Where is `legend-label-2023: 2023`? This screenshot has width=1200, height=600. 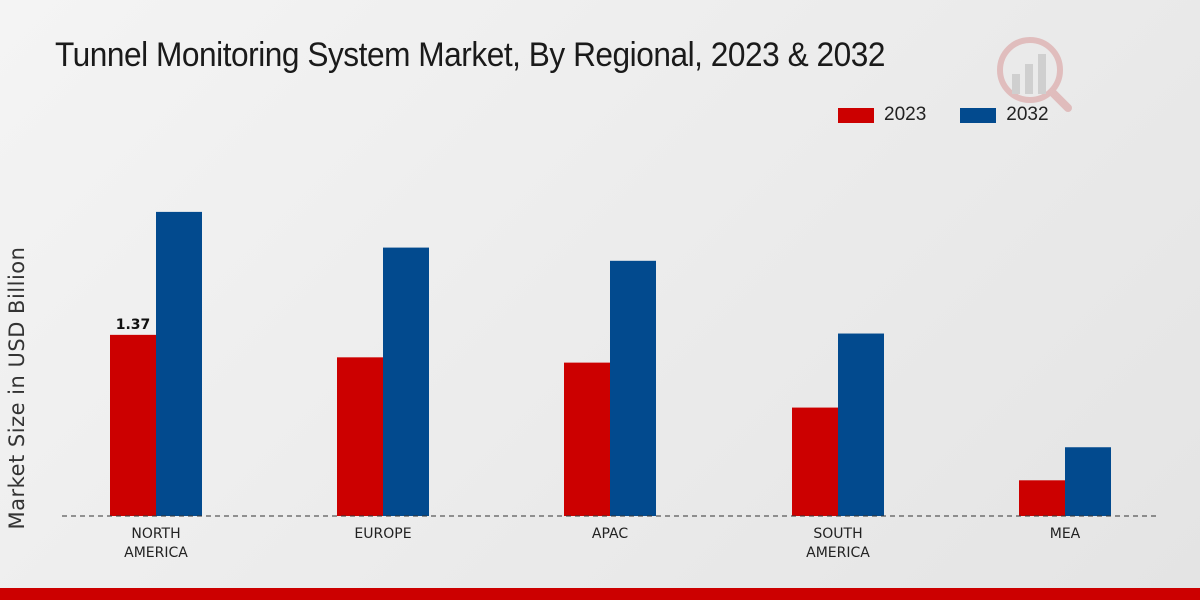
legend-label-2023: 2023 is located at coordinates (905, 114).